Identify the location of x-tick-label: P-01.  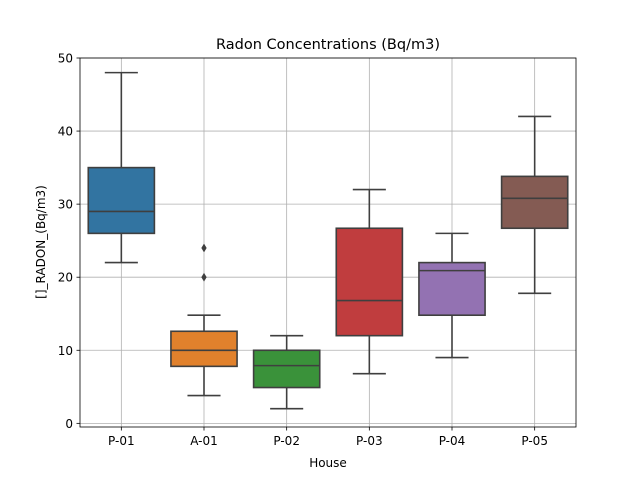
(121, 441).